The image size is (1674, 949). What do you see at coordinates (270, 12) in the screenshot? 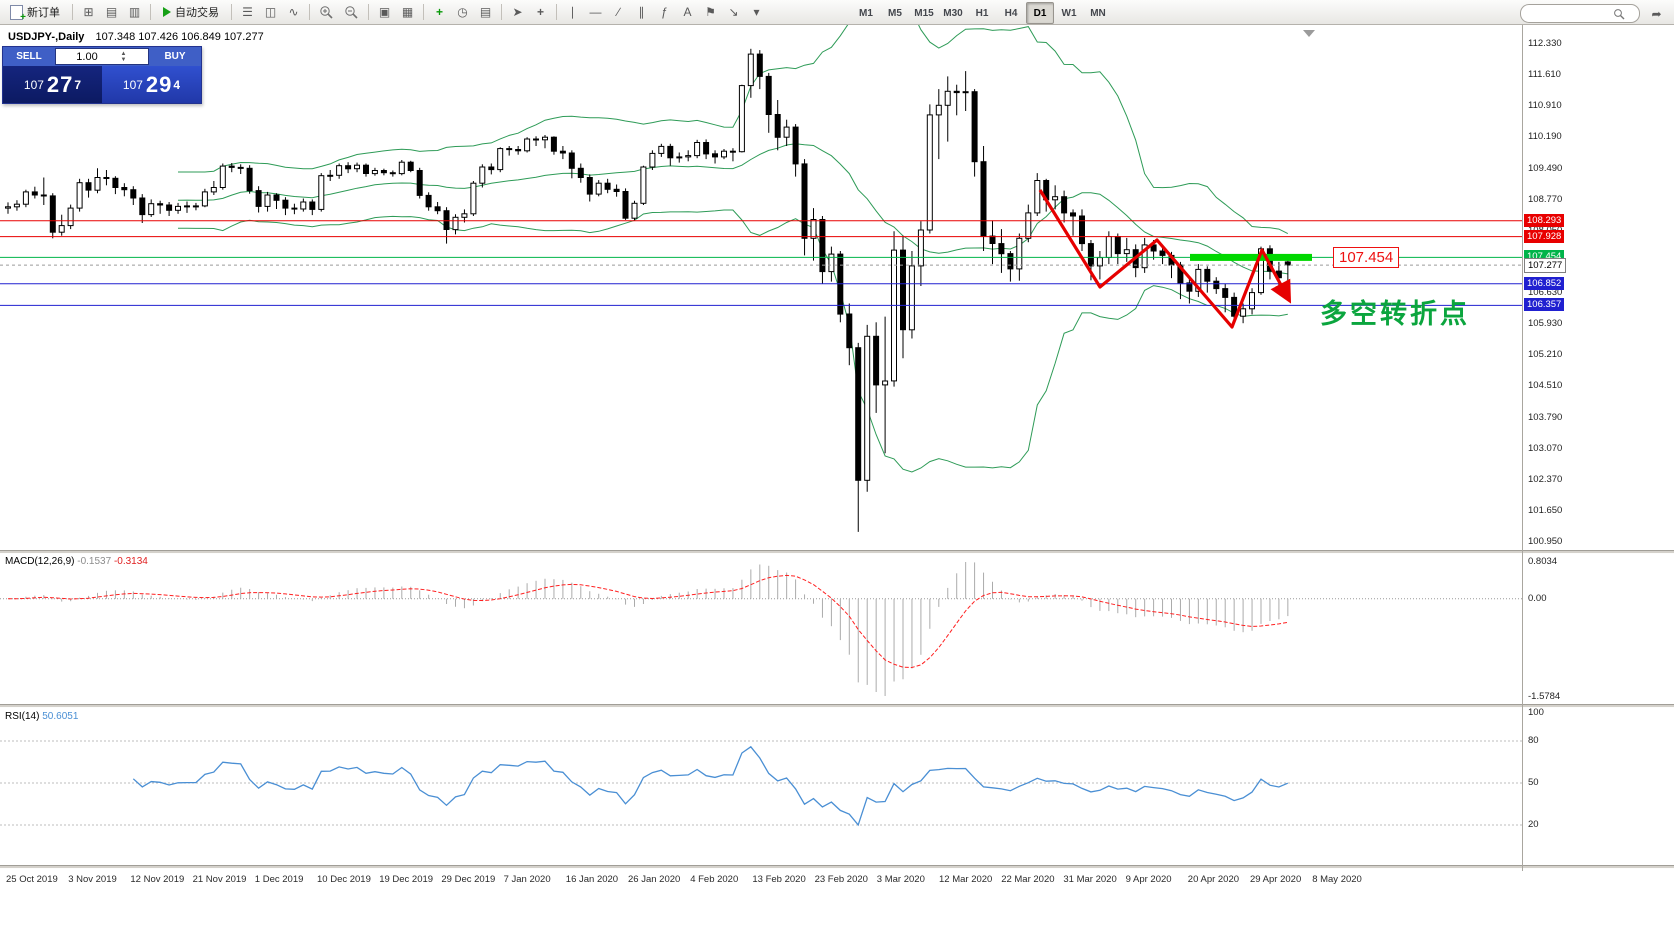
I see `candlestick-chart-icon: ◫` at bounding box center [270, 12].